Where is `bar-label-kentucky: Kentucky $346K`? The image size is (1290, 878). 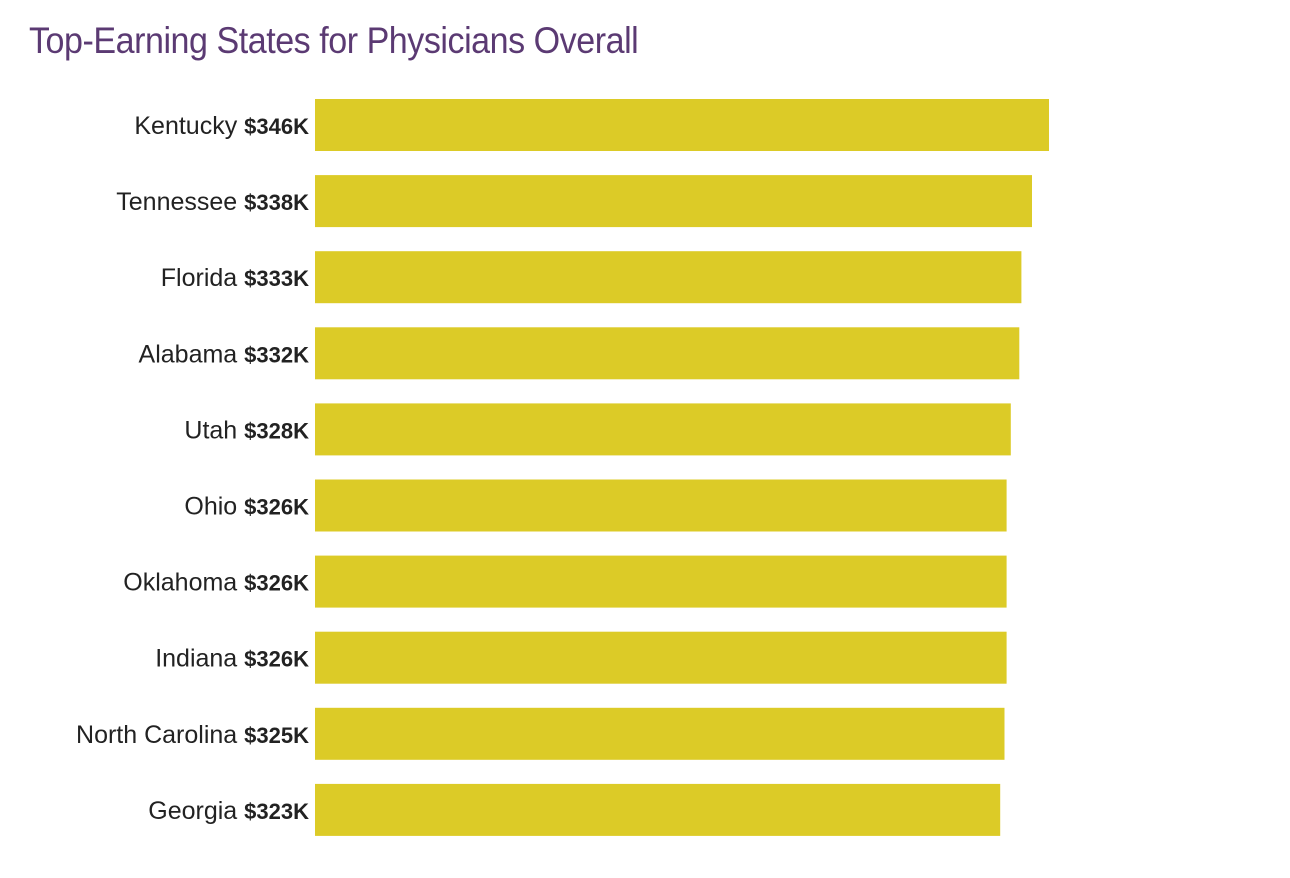 bar-label-kentucky: Kentucky $346K is located at coordinates (221, 126).